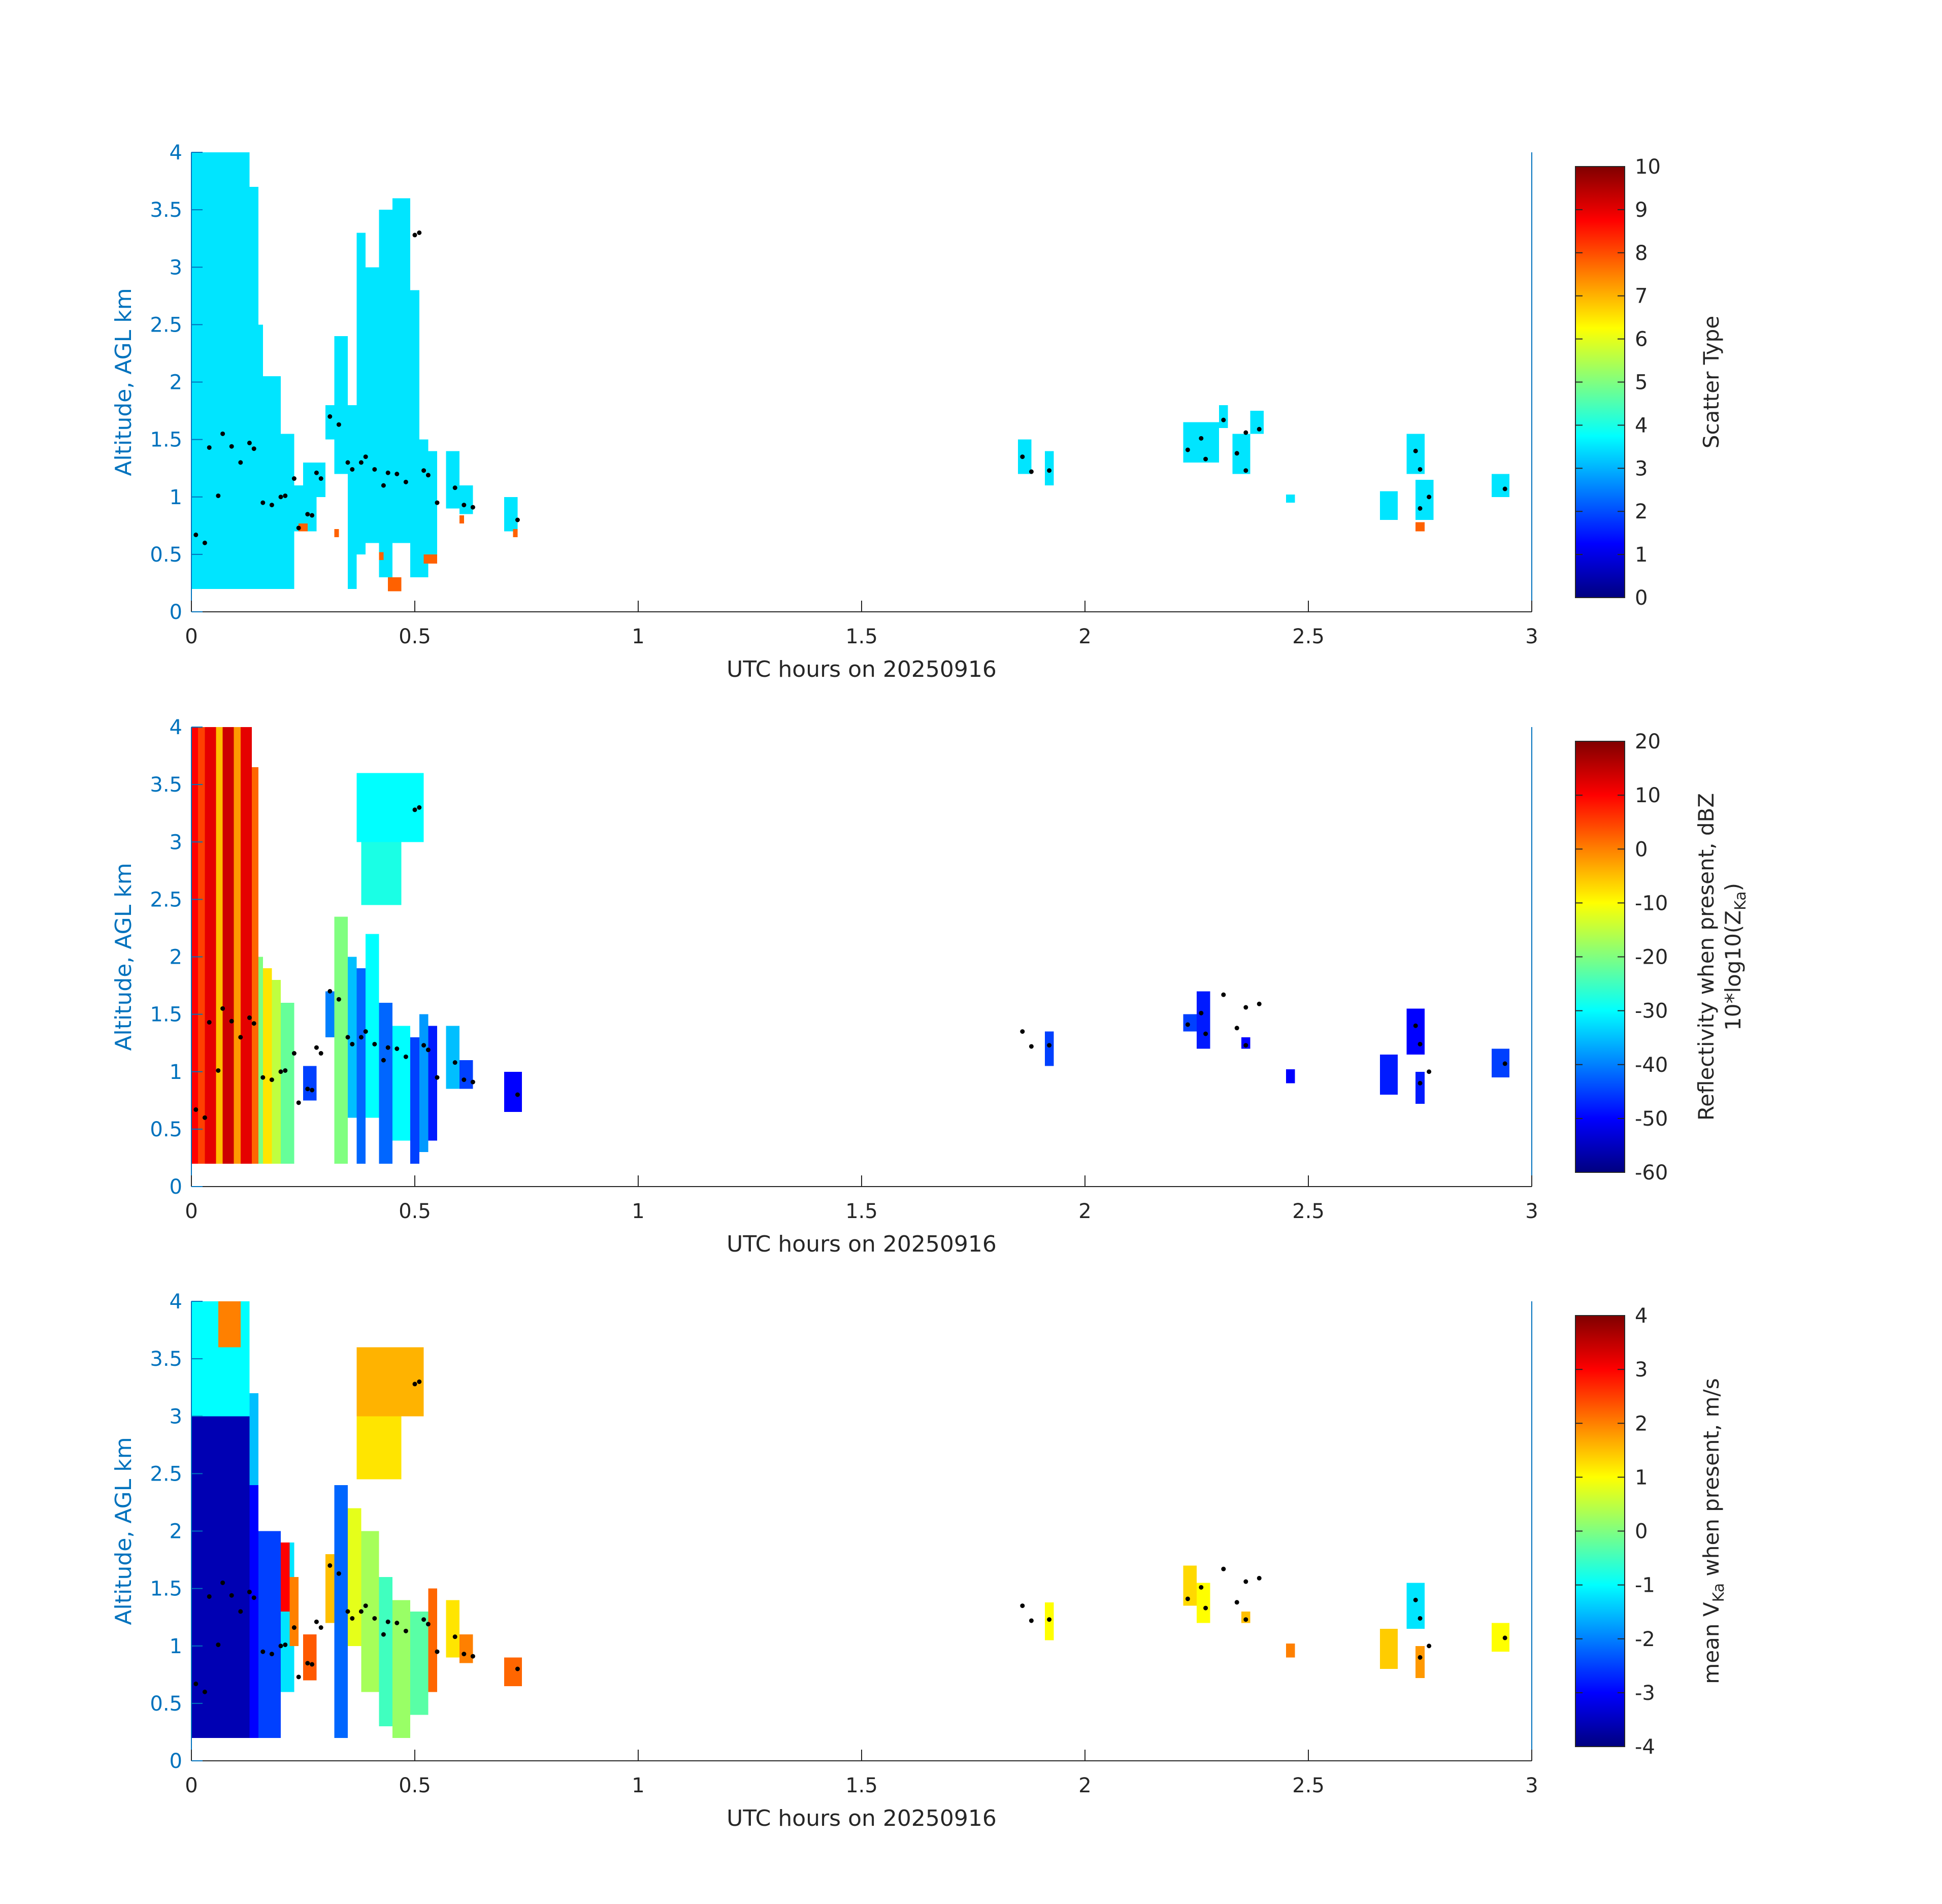 This screenshot has width=1942, height=1904. What do you see at coordinates (1641, 383) in the screenshot?
I see `colorbar-tick-label: 5` at bounding box center [1641, 383].